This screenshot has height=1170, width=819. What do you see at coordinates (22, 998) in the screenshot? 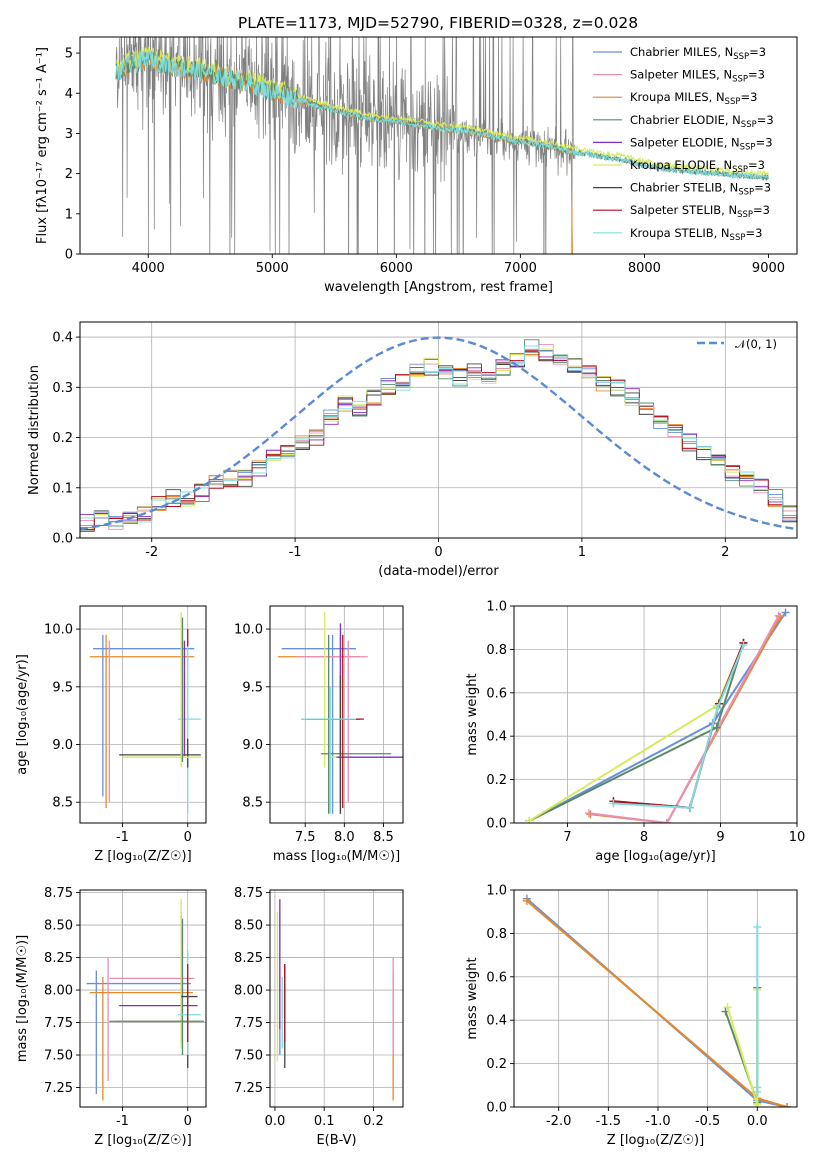
I see `y-axis-label: mass [log₁₀(M/M☉)]` at bounding box center [22, 998].